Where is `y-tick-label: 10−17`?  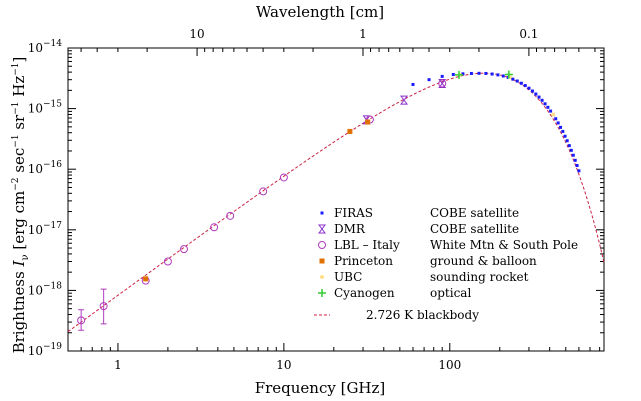 y-tick-label: 10−17 is located at coordinates (45, 229).